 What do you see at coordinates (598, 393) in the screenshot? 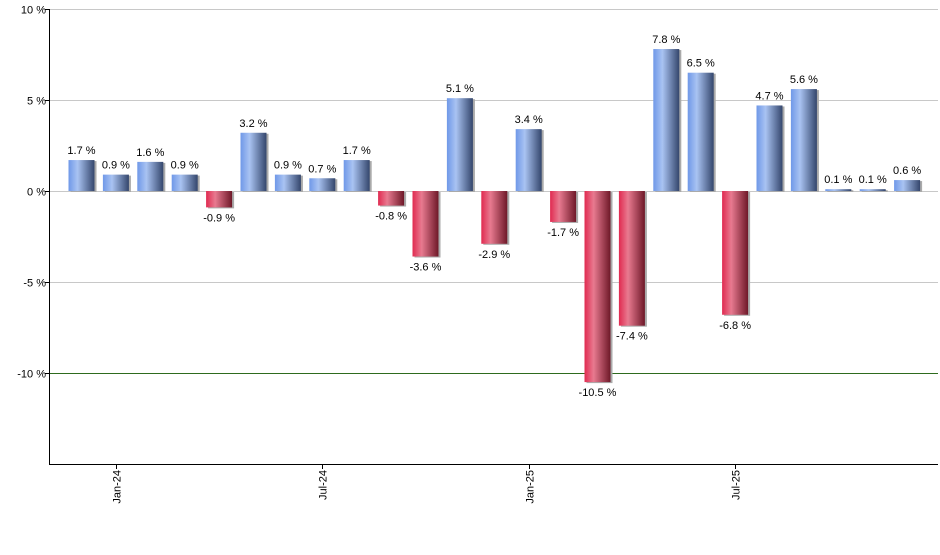
I see `data-label: -10.5 %` at bounding box center [598, 393].